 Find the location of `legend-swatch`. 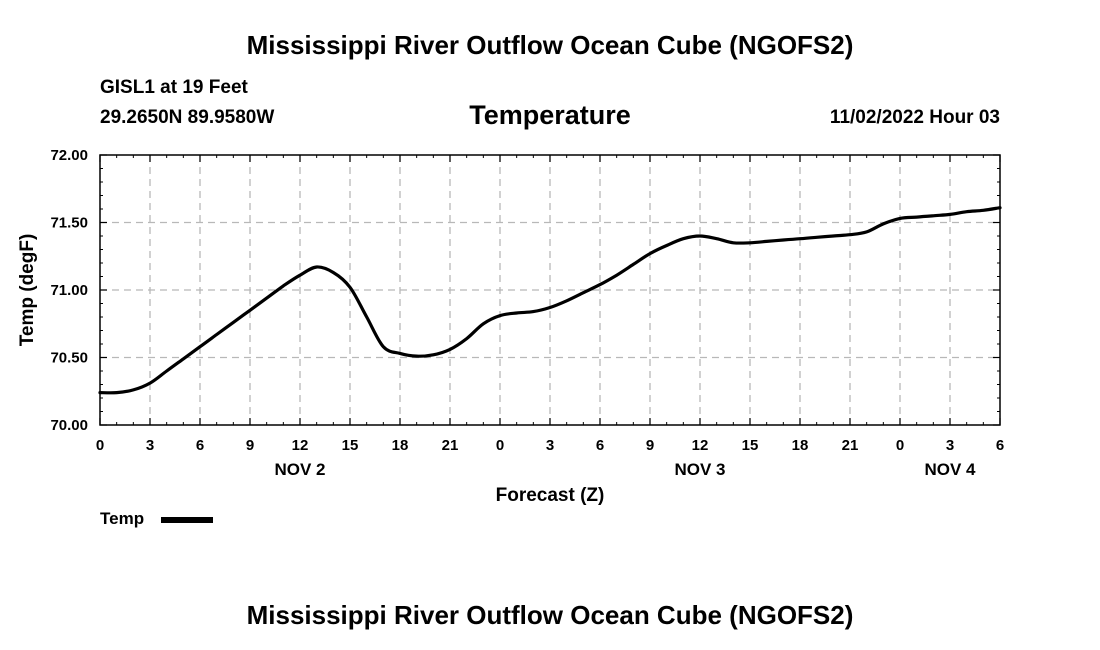

legend-swatch is located at coordinates (187, 520).